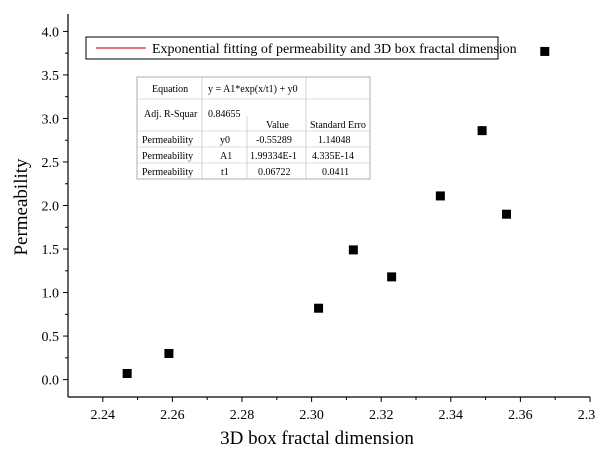 The width and height of the screenshot is (595, 450). What do you see at coordinates (338, 125) in the screenshot?
I see `fit-col-error: Standard Erro` at bounding box center [338, 125].